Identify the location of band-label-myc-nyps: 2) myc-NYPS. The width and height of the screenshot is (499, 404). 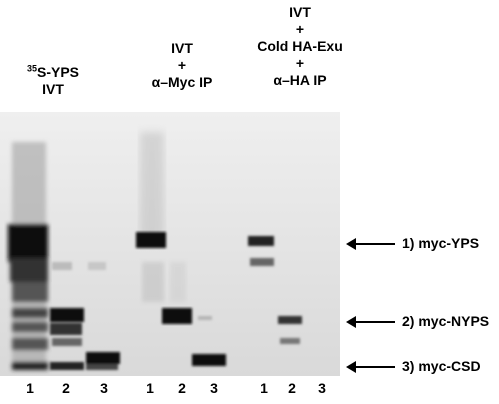
(446, 321).